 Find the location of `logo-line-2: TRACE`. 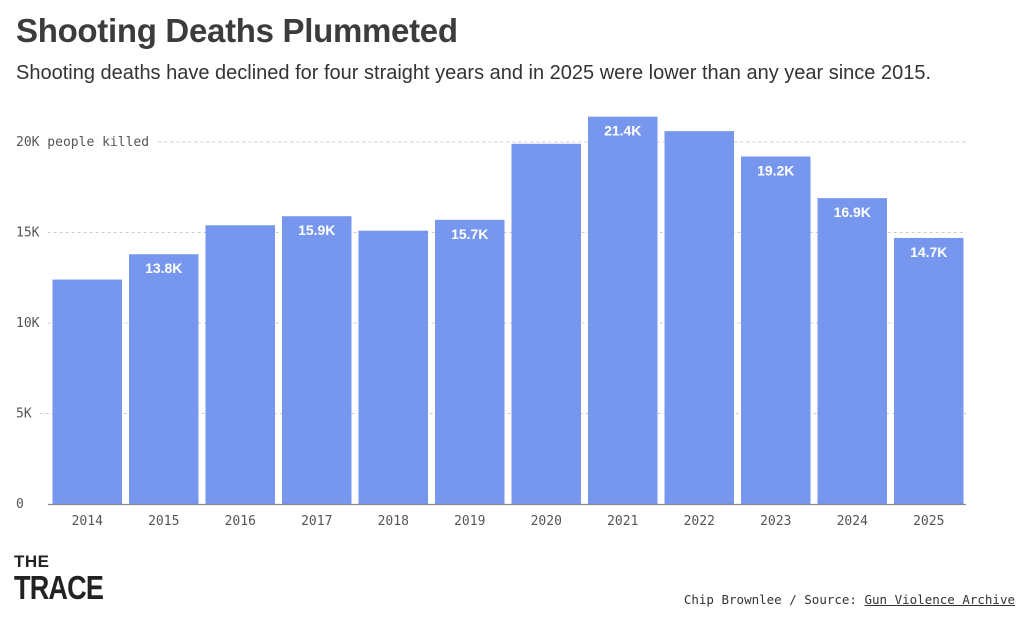

logo-line-2: TRACE is located at coordinates (59, 587).